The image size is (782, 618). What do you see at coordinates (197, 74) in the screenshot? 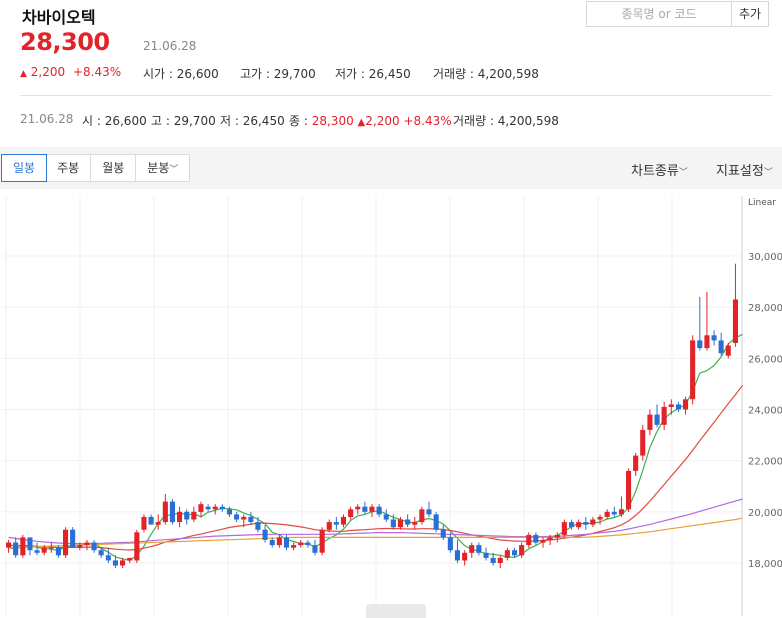
I see `stat-value: 26,600` at bounding box center [197, 74].